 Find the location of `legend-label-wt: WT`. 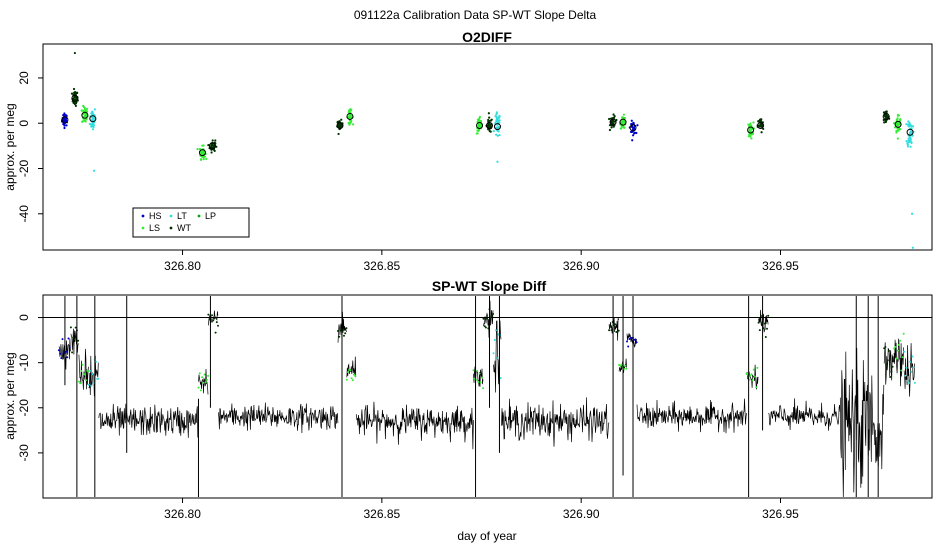

legend-label-wt: WT is located at coordinates (184, 228).